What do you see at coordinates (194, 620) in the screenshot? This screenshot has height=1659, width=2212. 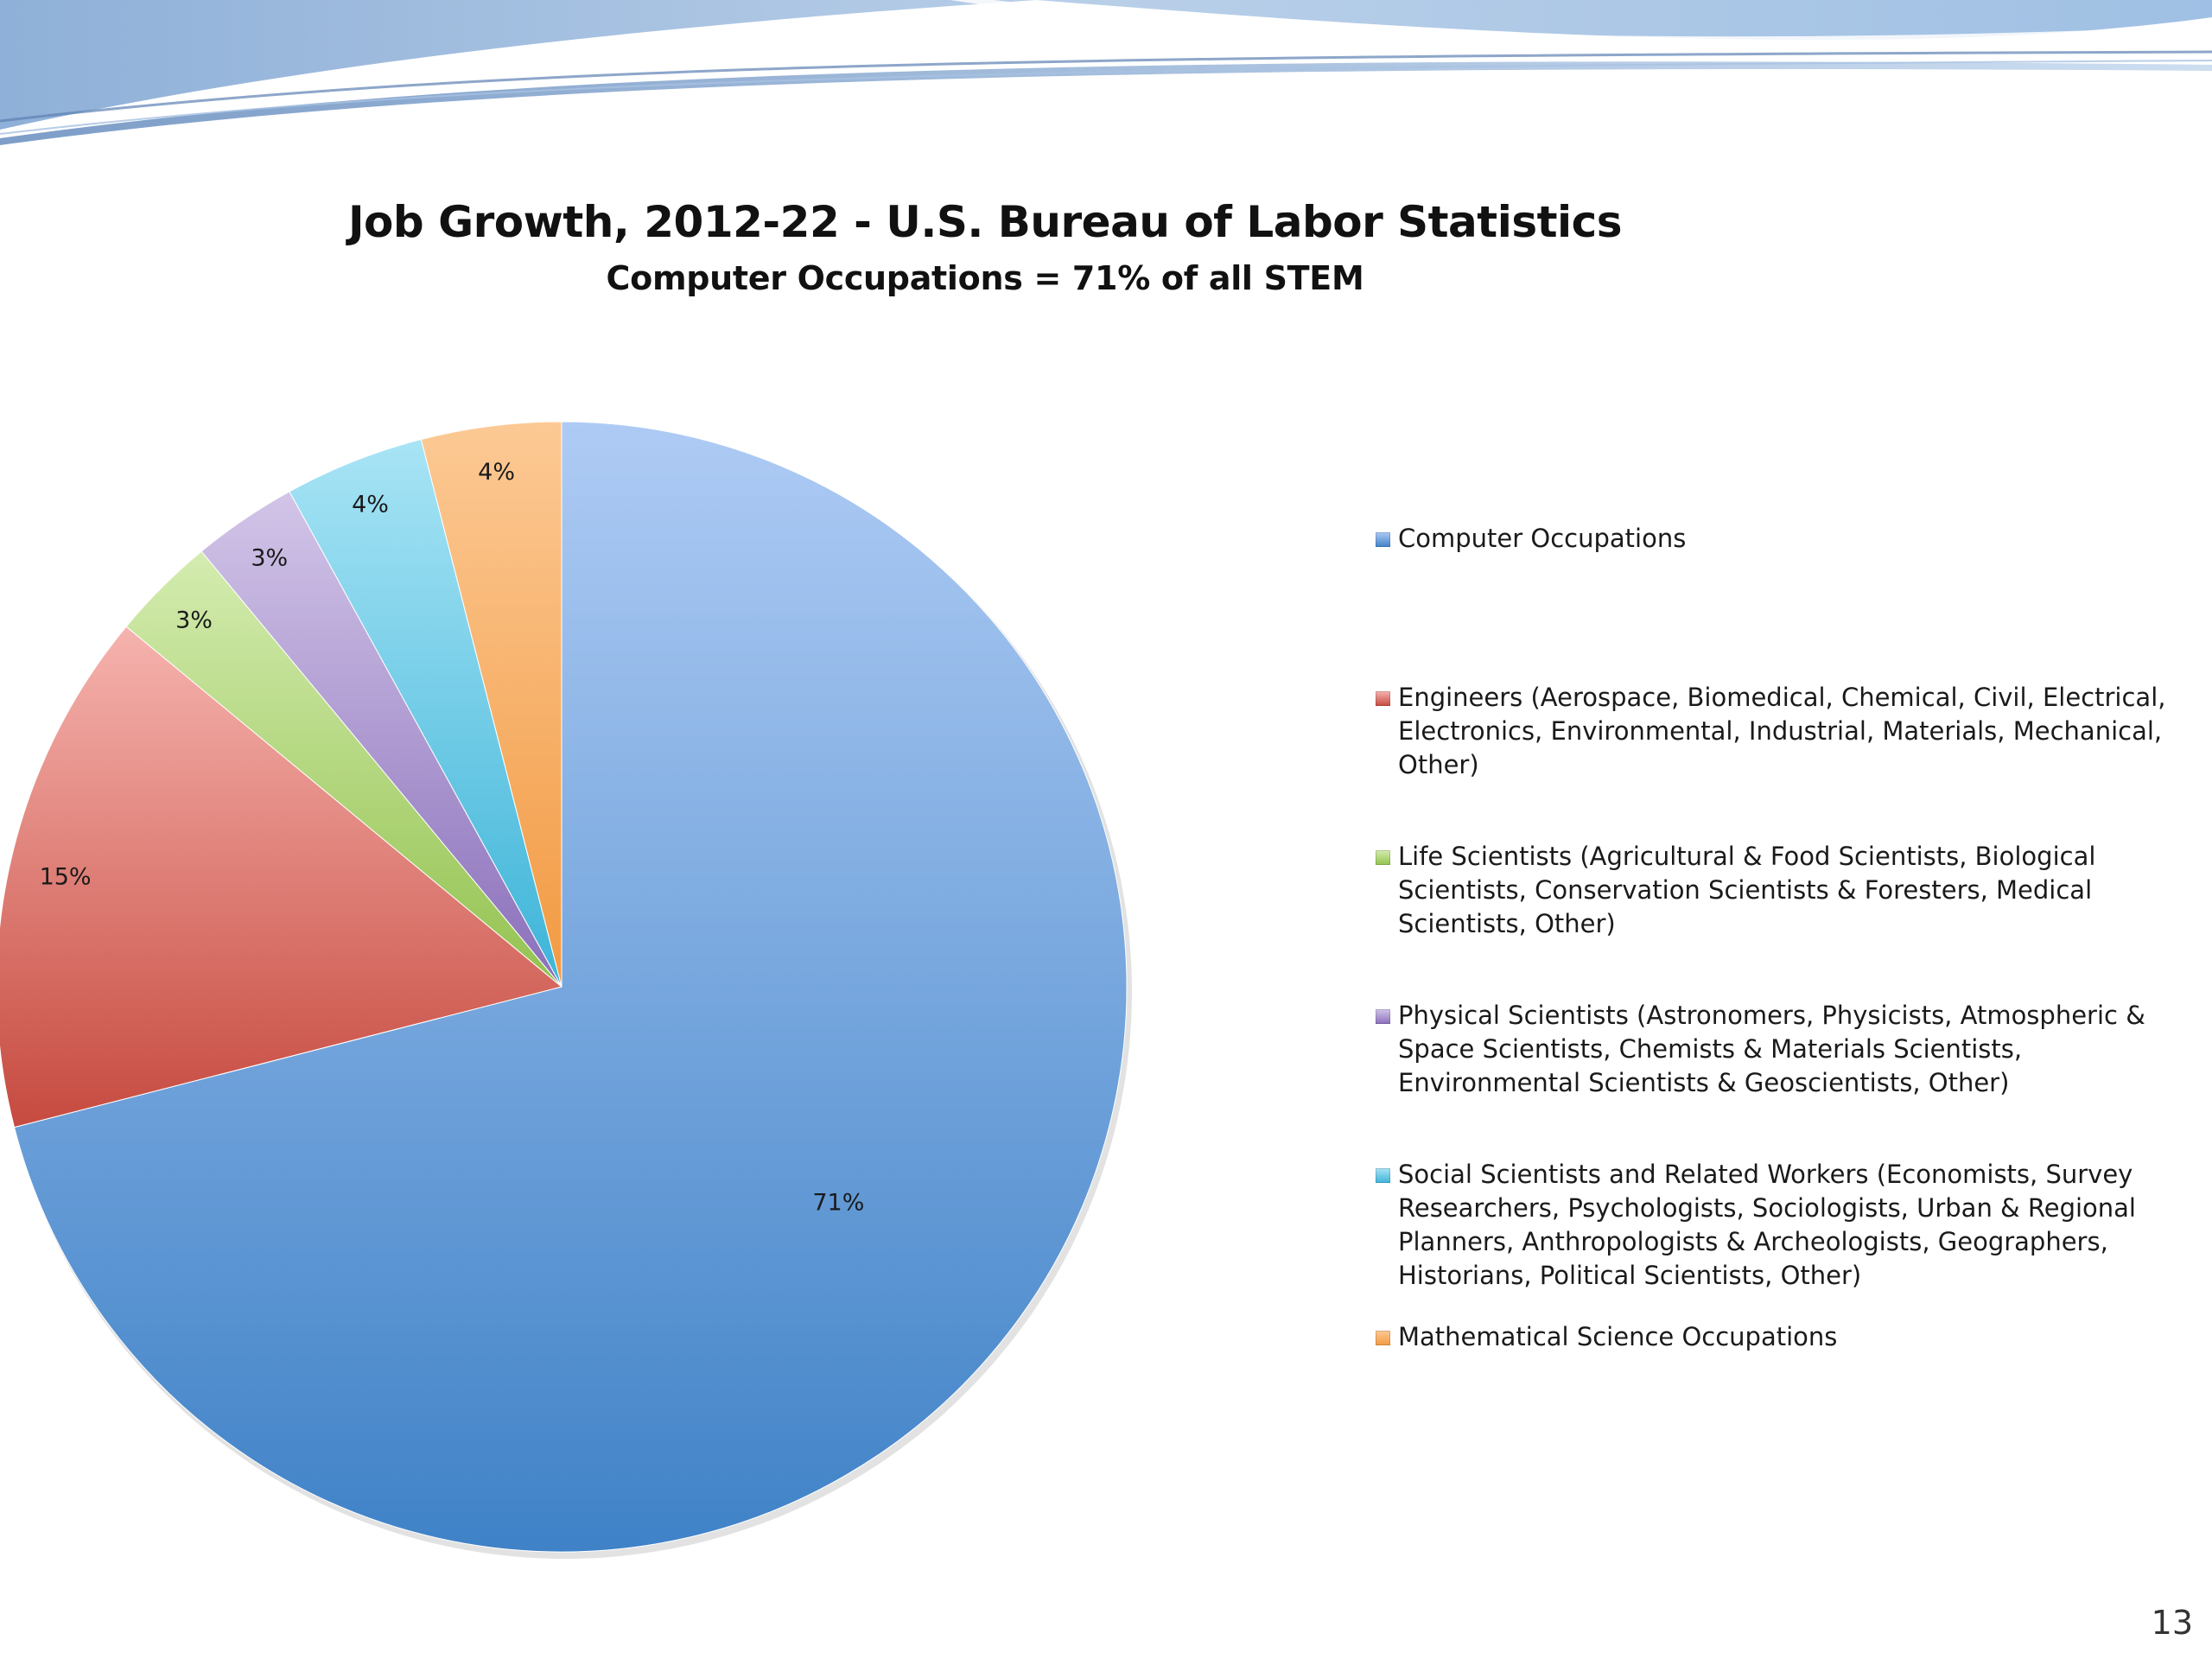 I see `slice-label-3: 3%` at bounding box center [194, 620].